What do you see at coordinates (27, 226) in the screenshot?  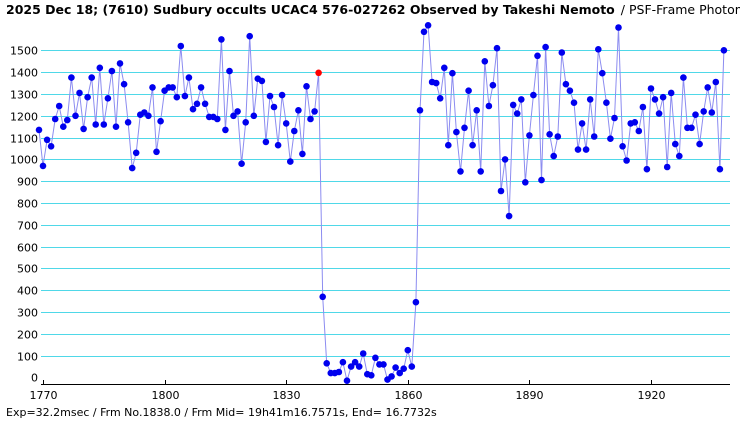 I see `y-tick-label: 700` at bounding box center [27, 226].